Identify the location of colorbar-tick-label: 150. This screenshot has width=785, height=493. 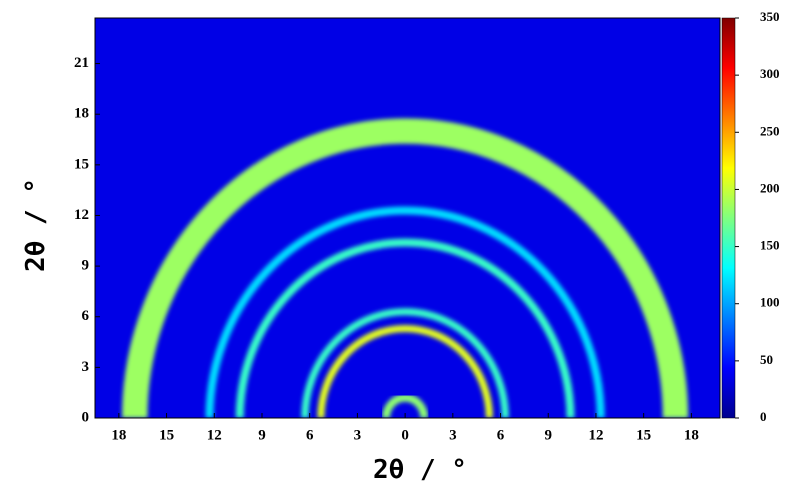
(770, 245).